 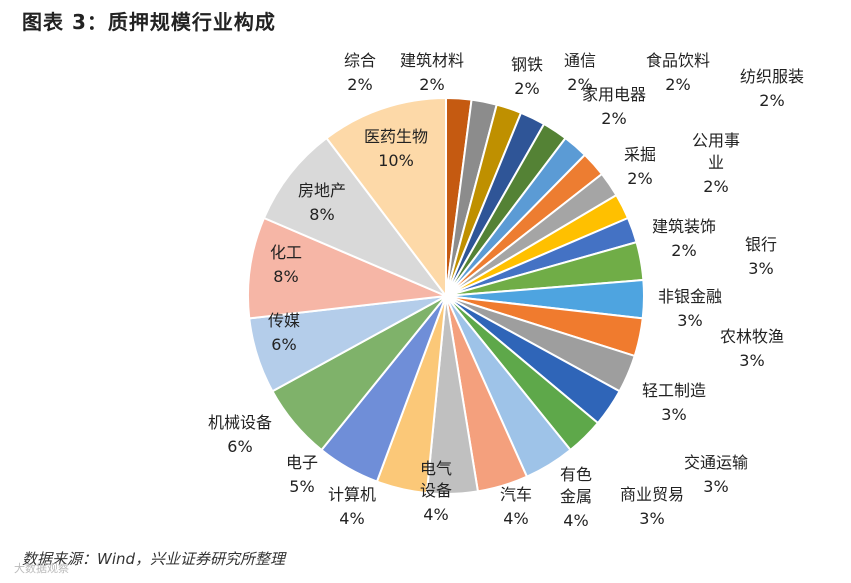 What do you see at coordinates (580, 60) in the screenshot?
I see `slice-label-4: 通信` at bounding box center [580, 60].